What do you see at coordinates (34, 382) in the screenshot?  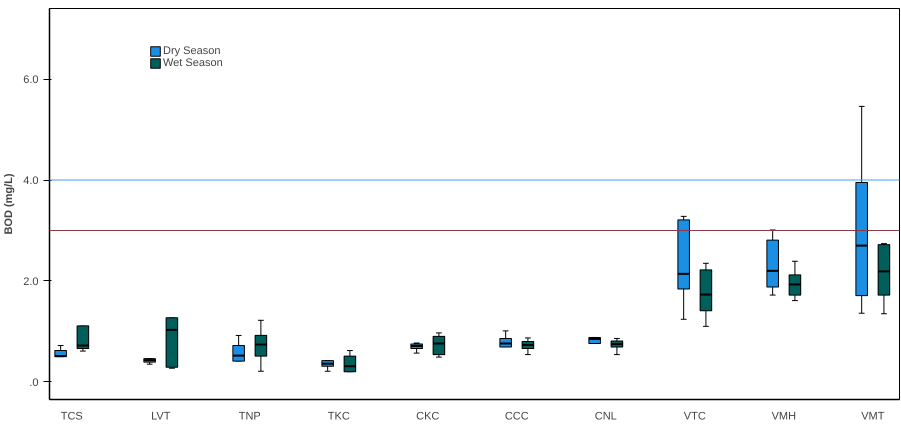 I see `y-tick-label: .0` at bounding box center [34, 382].